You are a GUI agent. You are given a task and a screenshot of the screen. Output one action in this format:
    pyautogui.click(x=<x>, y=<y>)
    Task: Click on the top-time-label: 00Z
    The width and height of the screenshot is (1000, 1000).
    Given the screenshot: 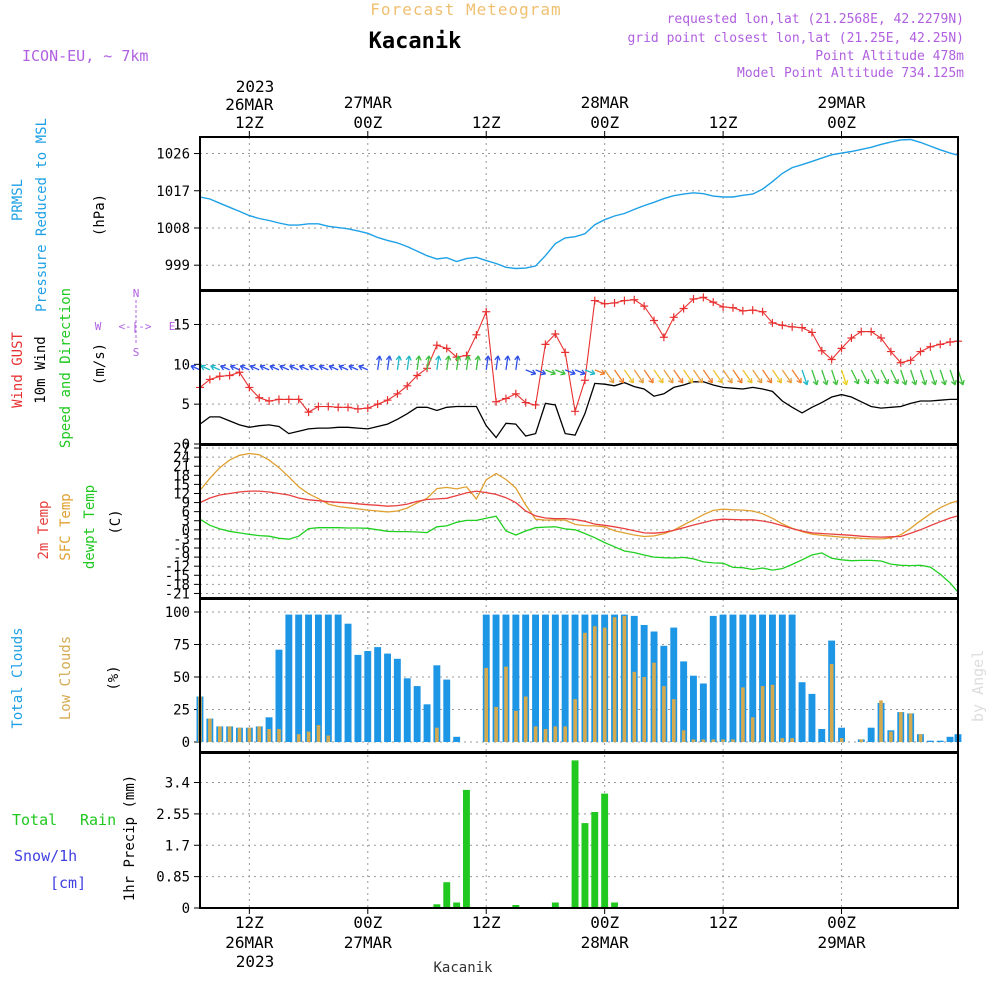 What is the action you would take?
    pyautogui.click(x=604, y=122)
    